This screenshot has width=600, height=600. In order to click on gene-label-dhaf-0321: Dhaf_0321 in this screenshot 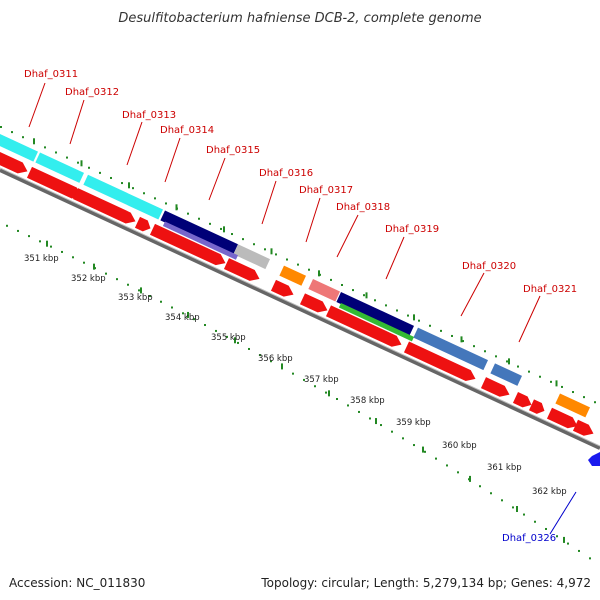, I will do `click(550, 289)`.